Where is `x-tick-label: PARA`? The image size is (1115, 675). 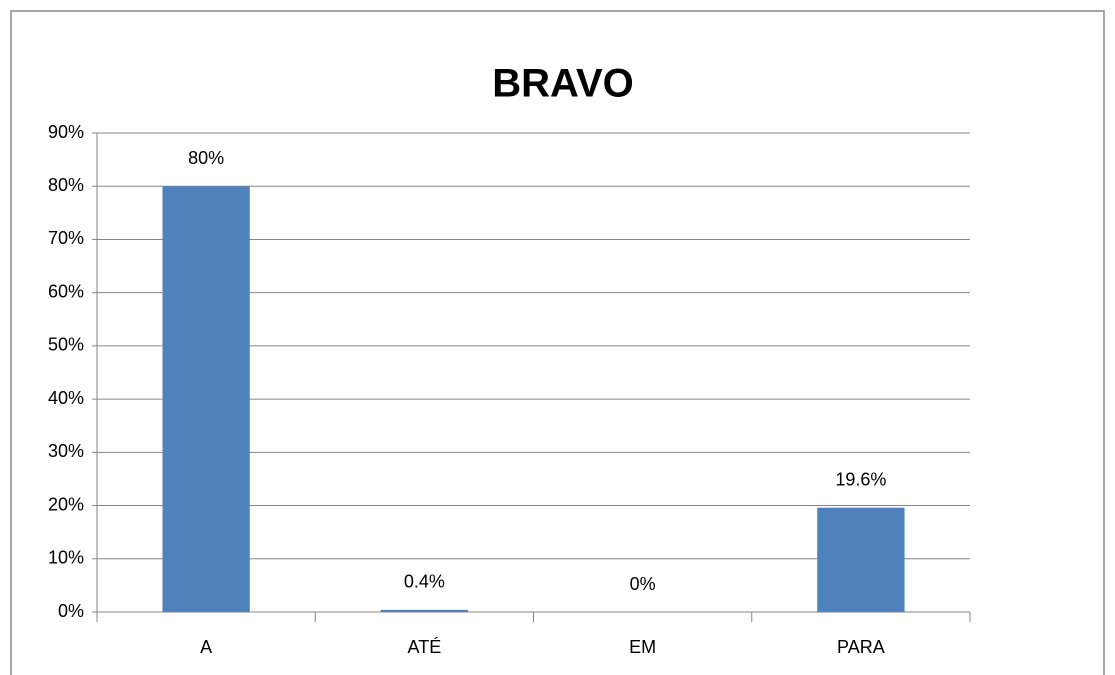 x-tick-label: PARA is located at coordinates (861, 647).